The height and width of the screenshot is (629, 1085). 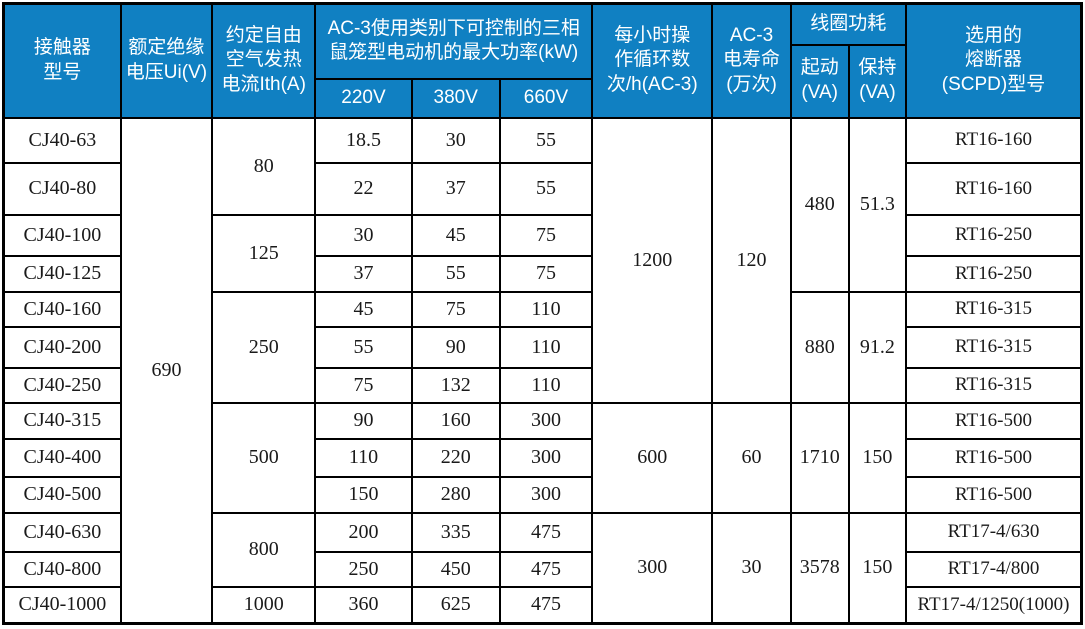 I want to click on header-contactor-model: 接触器 型号, so click(x=62, y=60).